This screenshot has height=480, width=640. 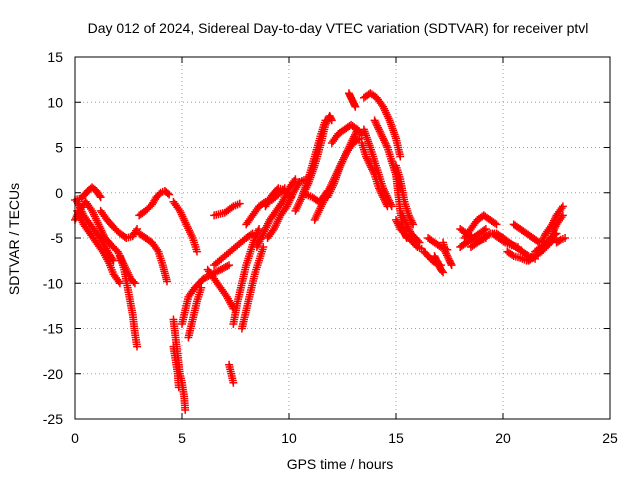 What do you see at coordinates (75, 438) in the screenshot?
I see `x-tick-label: 0` at bounding box center [75, 438].